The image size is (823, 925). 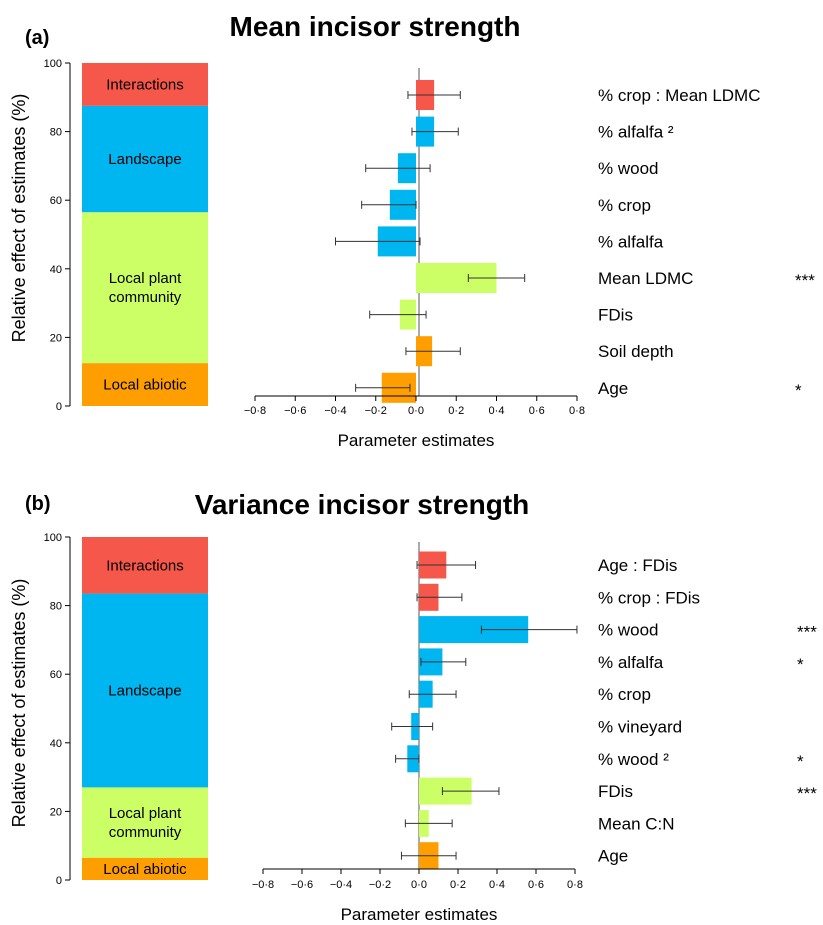 I want to click on panel-a-x-tick-label: 0·0, so click(x=416, y=411).